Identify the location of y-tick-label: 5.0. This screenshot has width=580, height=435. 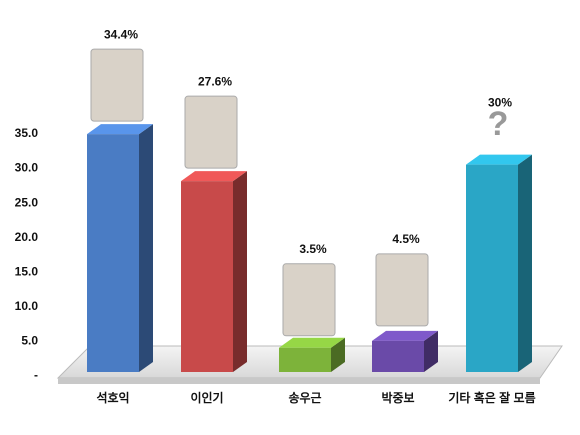
(29, 341).